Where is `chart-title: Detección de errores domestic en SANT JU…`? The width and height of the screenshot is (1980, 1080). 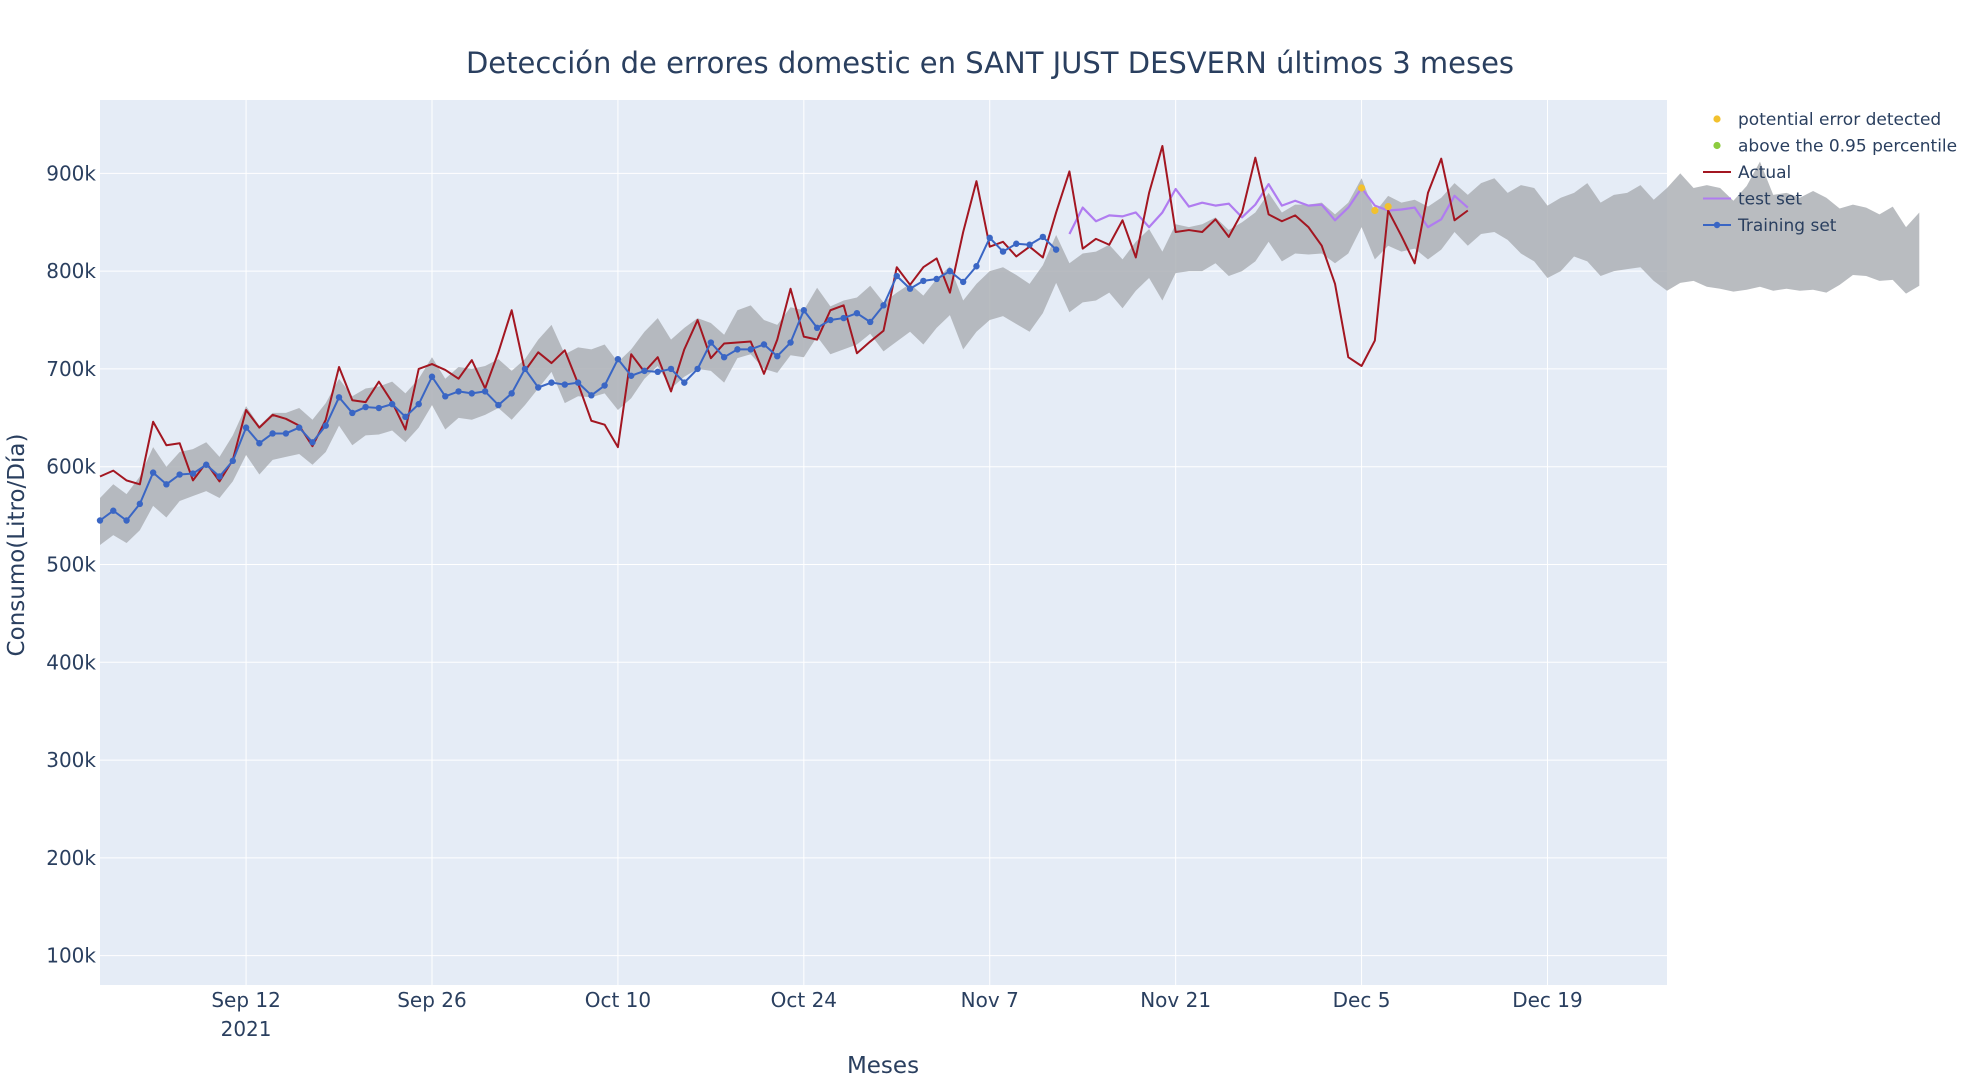
chart-title: Detección de errores domestic en SANT JU… is located at coordinates (990, 63).